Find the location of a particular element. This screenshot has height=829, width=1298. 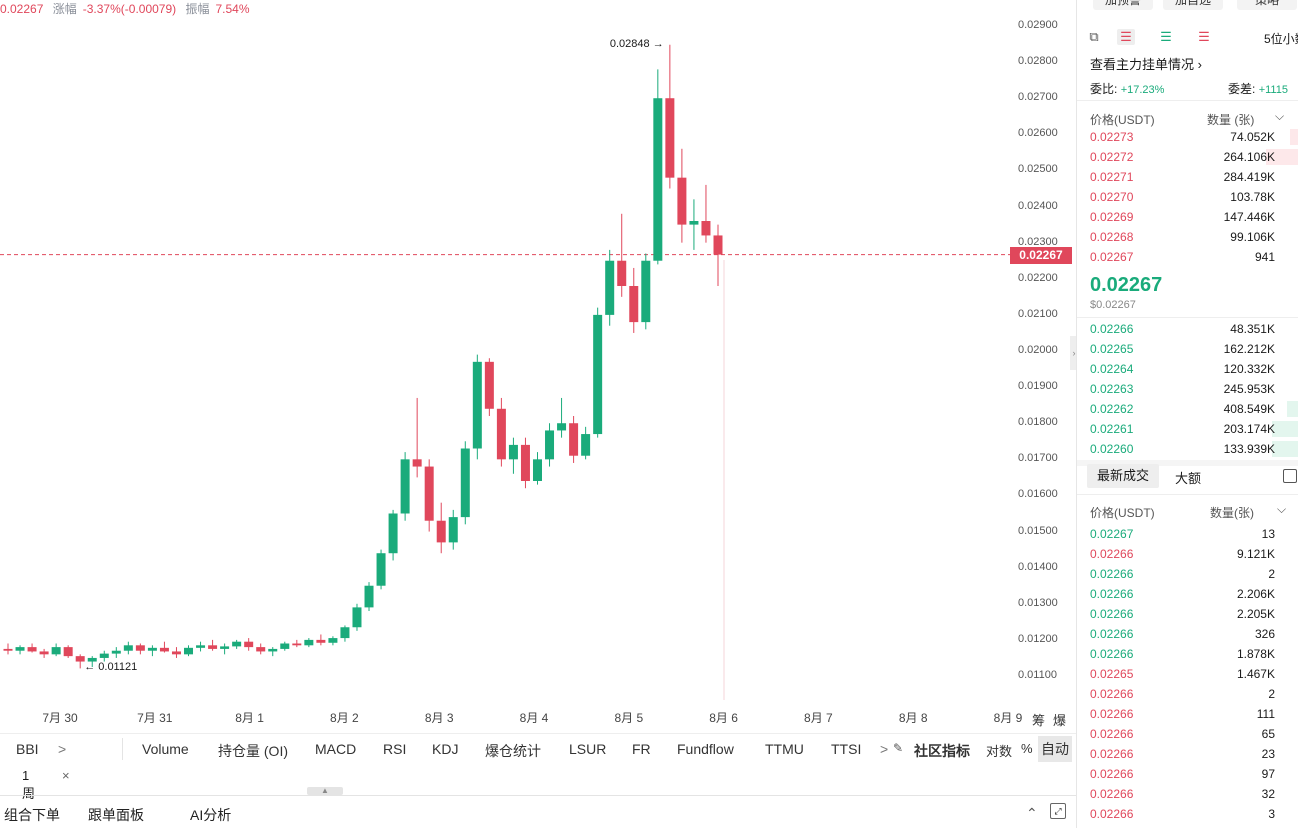

list-item: 0.02266 32 is located at coordinates (1187, 794).